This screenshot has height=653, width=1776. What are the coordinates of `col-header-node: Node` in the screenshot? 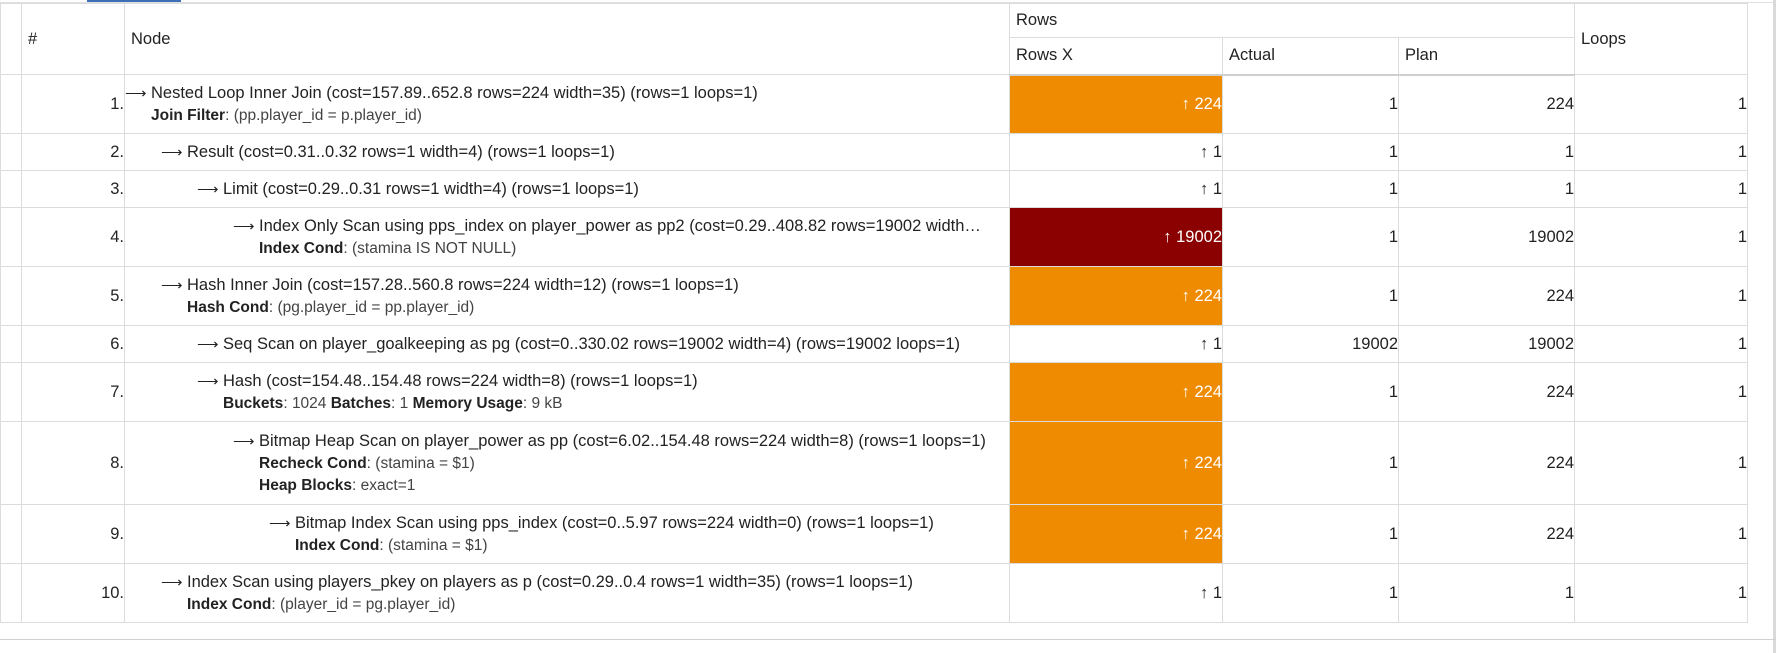 It's located at (567, 39).